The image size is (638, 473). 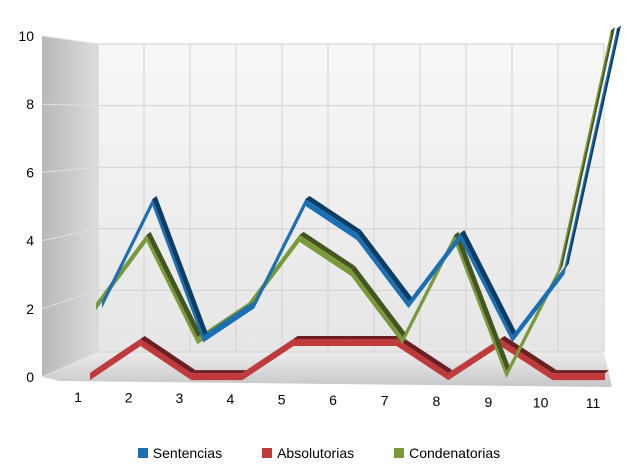 I want to click on x-tick-label-4: 5, so click(x=282, y=399).